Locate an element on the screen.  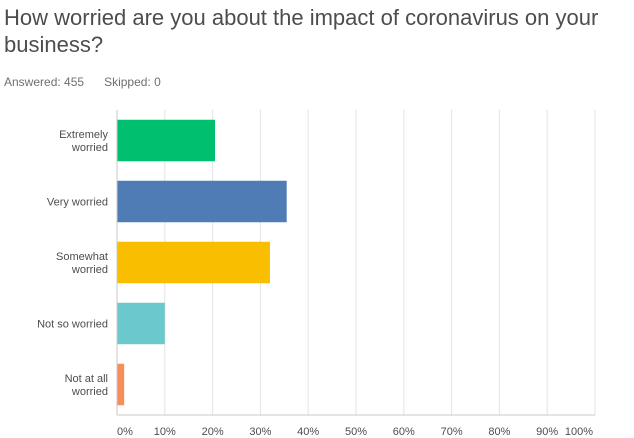
x-tick-label: 40% is located at coordinates (308, 432).